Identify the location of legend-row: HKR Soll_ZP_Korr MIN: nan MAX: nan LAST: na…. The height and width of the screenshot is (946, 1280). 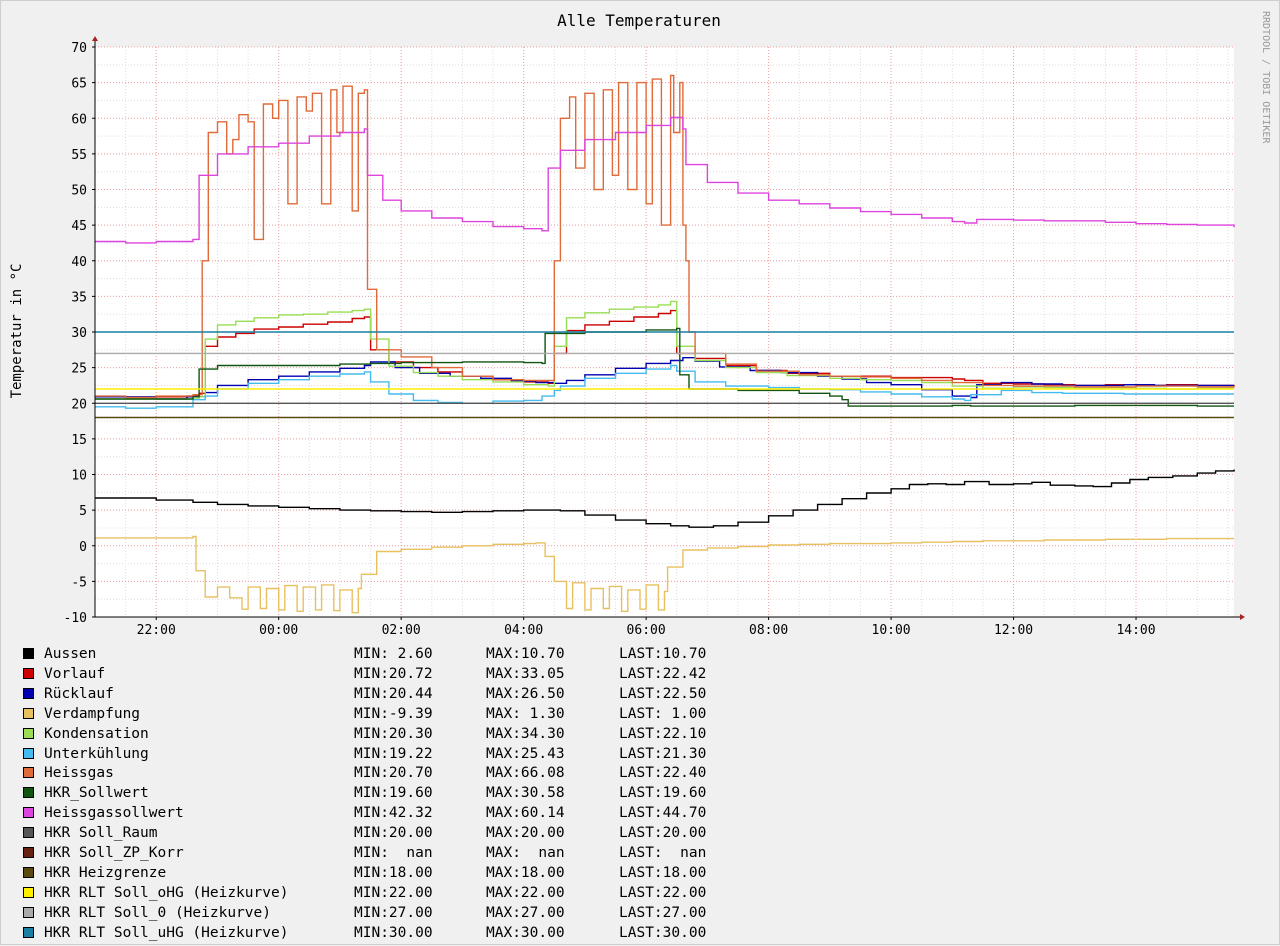
(383, 853).